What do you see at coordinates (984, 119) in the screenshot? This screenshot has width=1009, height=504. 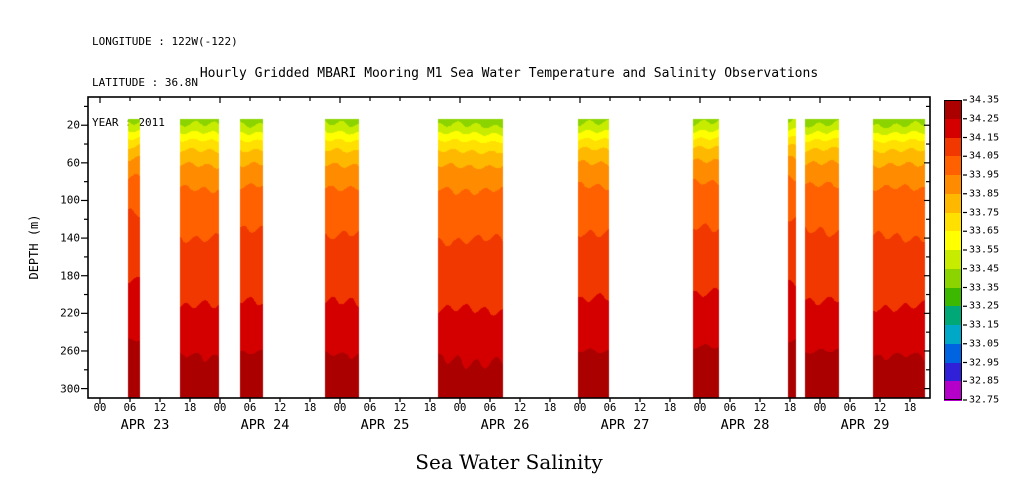 I see `colorbar-tick-label: 34.25` at bounding box center [984, 119].